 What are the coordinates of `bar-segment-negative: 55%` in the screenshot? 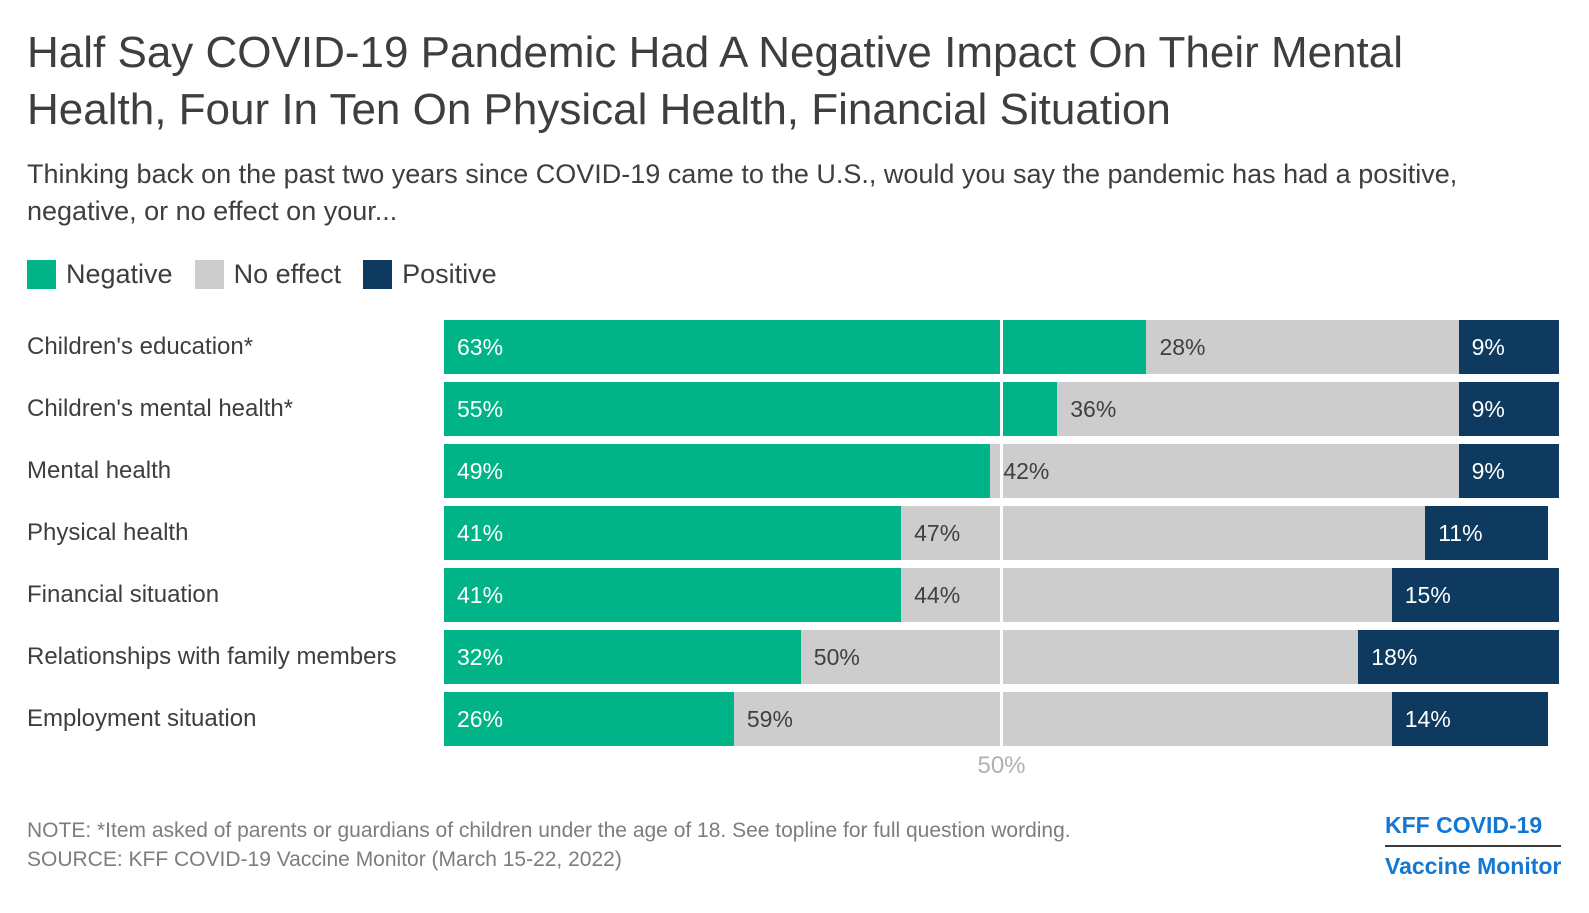 It's located at (751, 409).